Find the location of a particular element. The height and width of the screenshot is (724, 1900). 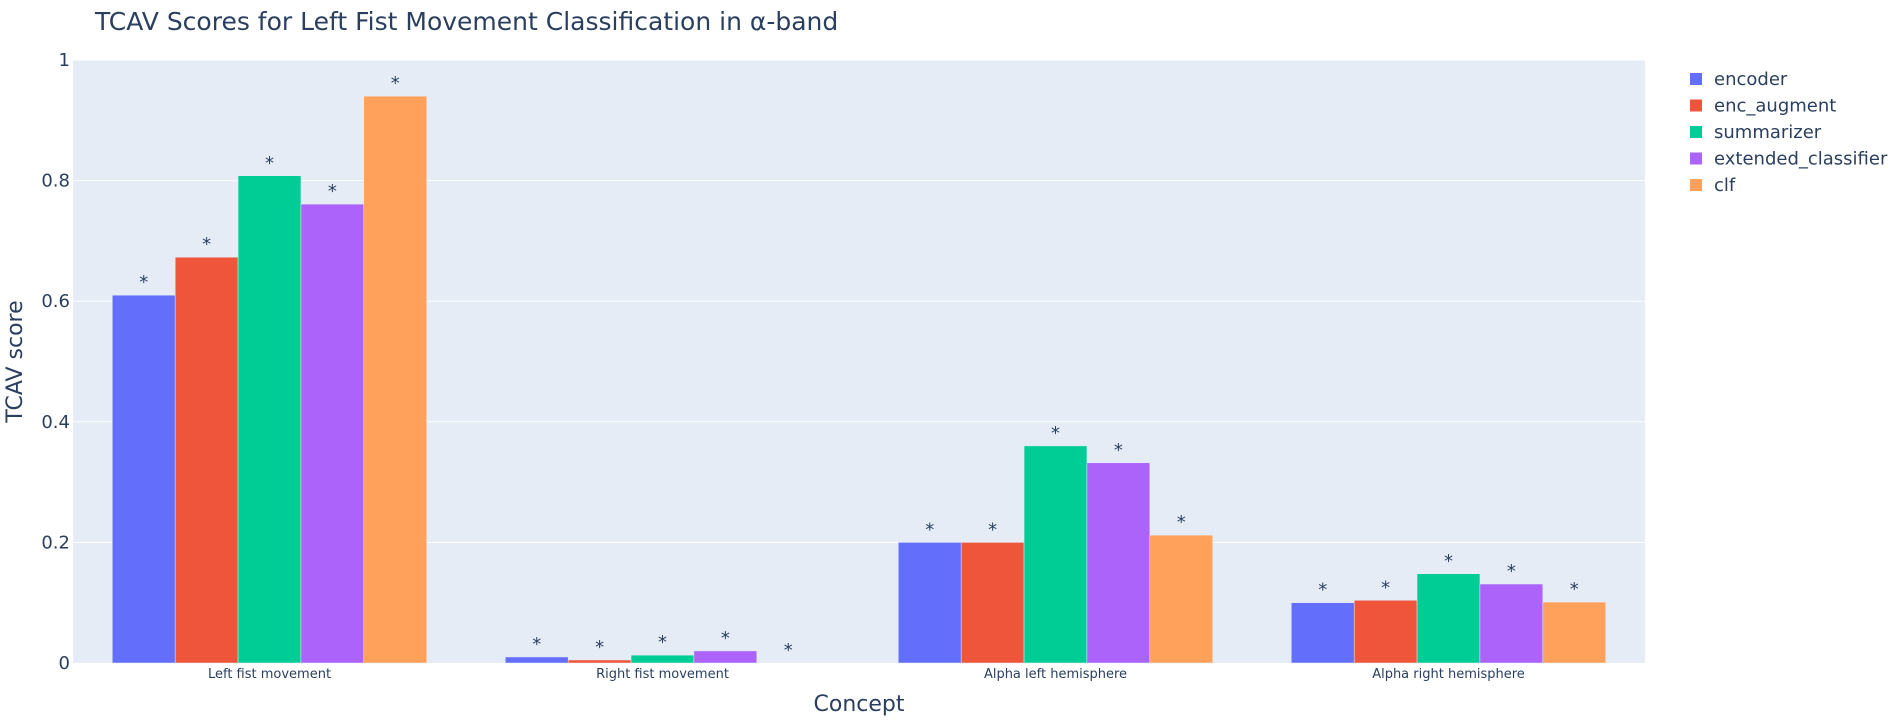

x-tick-label: Alpha right hemisphere is located at coordinates (1448, 674).